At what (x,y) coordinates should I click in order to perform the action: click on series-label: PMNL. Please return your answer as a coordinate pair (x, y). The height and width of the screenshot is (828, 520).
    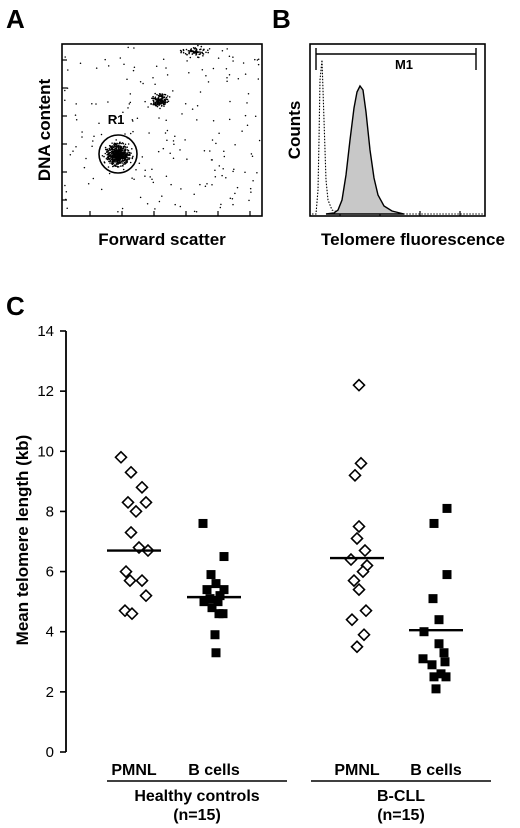
    Looking at the image, I should click on (357, 770).